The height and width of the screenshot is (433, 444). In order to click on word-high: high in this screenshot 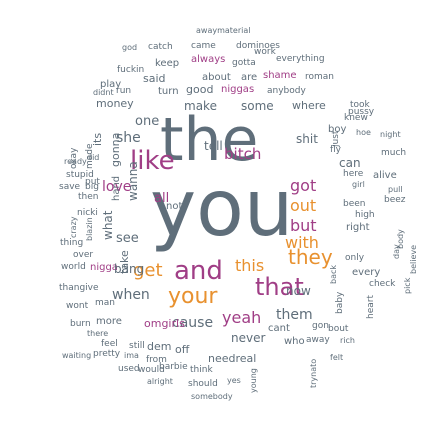, I will do `click(365, 215)`.